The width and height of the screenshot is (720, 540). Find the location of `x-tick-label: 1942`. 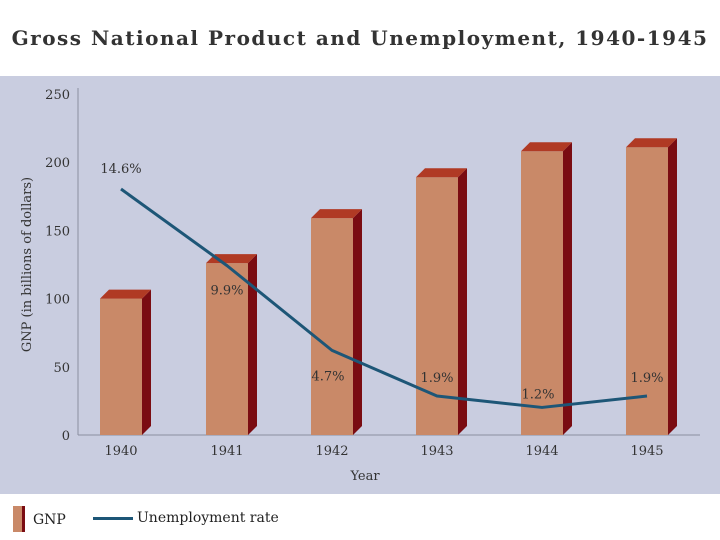

x-tick-label: 1942 is located at coordinates (331, 451).